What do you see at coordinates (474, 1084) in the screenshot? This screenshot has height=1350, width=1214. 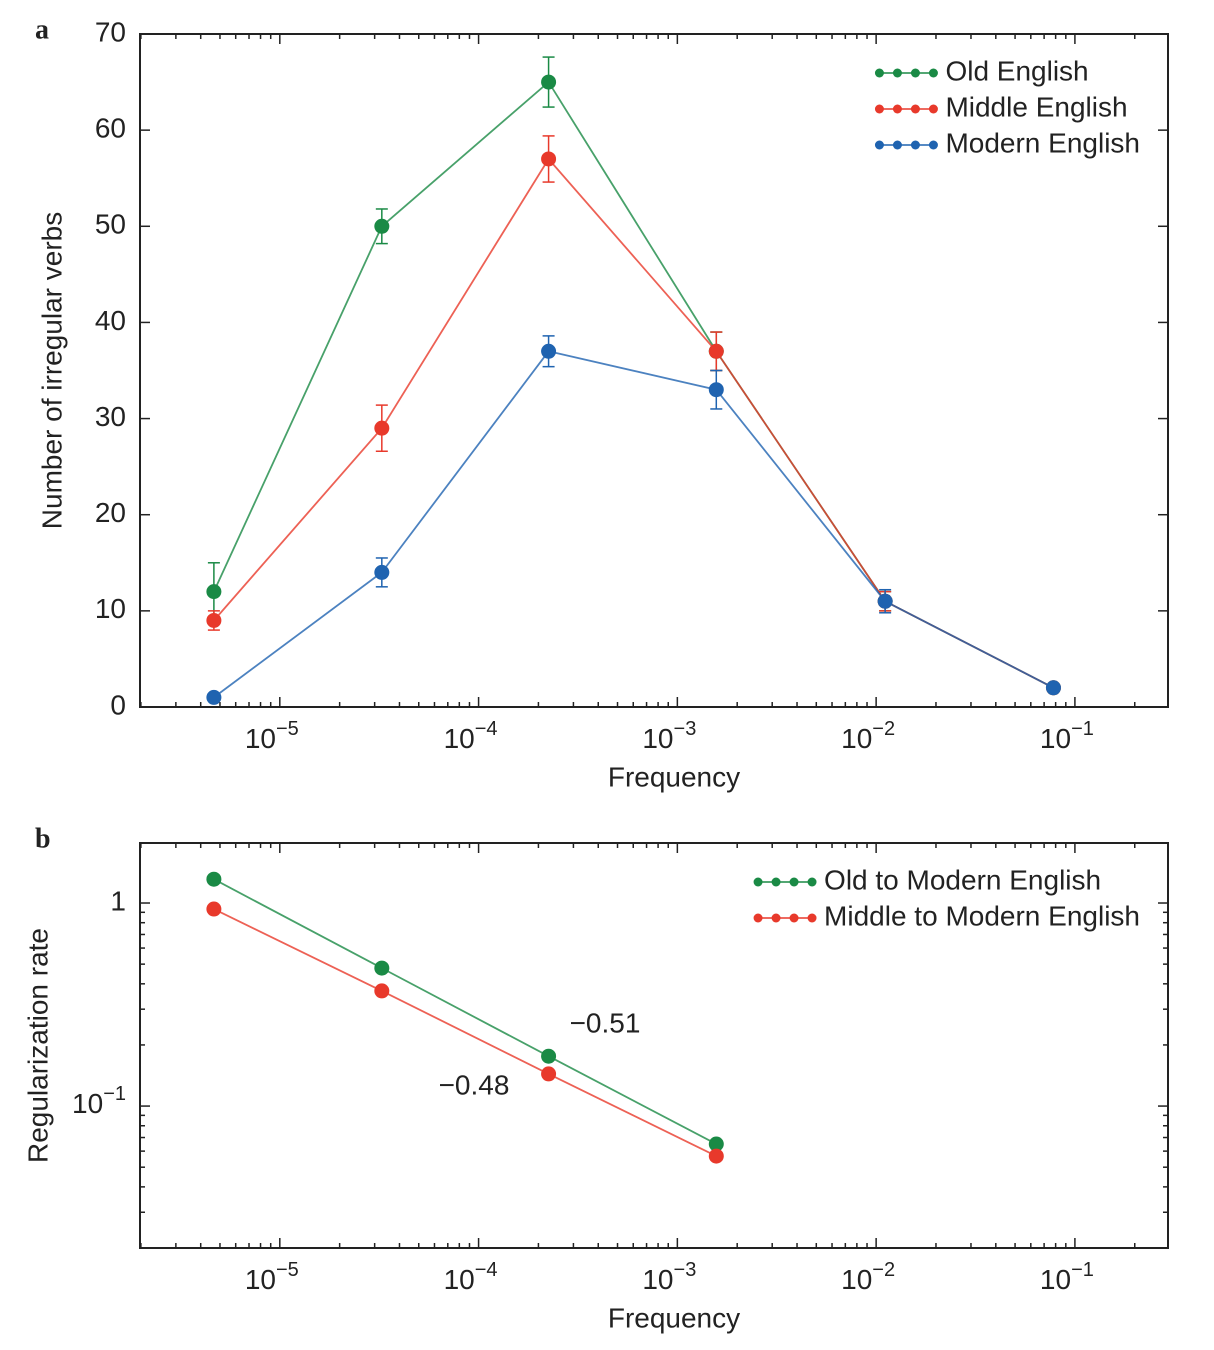 I see `annotation: −0.48` at bounding box center [474, 1084].